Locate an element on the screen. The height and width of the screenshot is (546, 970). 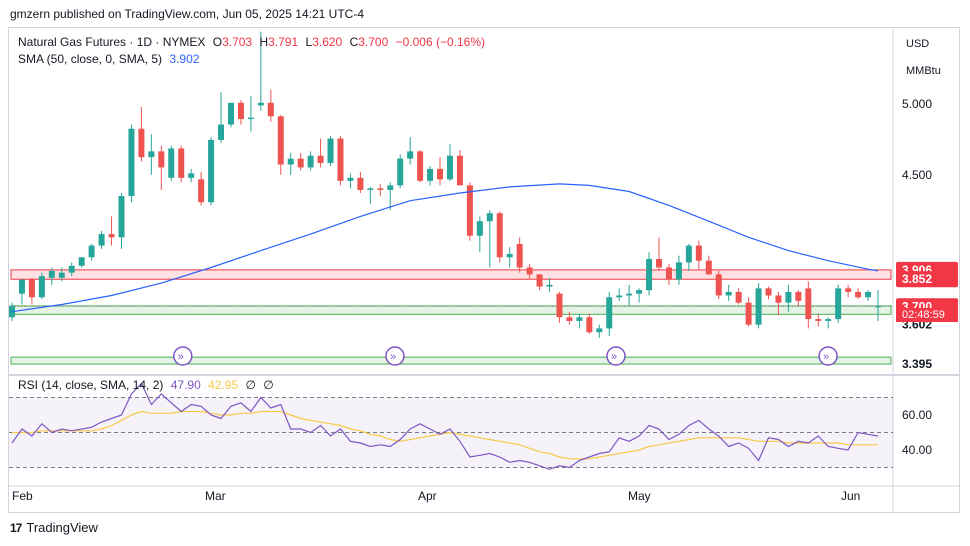
price-tag is located at coordinates (927, 279).